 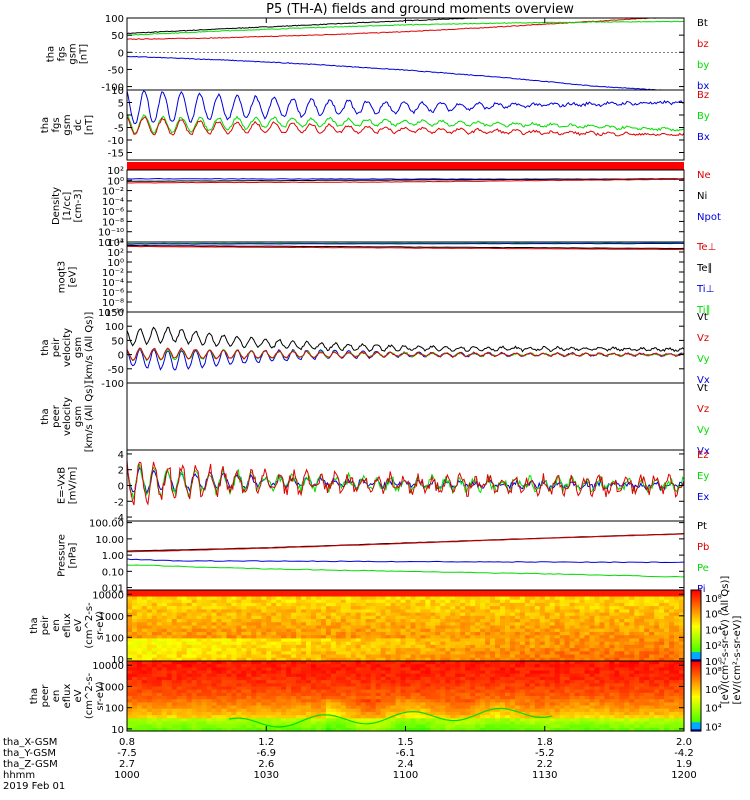 I want to click on y-axis-label: [eV], so click(x=73, y=277).